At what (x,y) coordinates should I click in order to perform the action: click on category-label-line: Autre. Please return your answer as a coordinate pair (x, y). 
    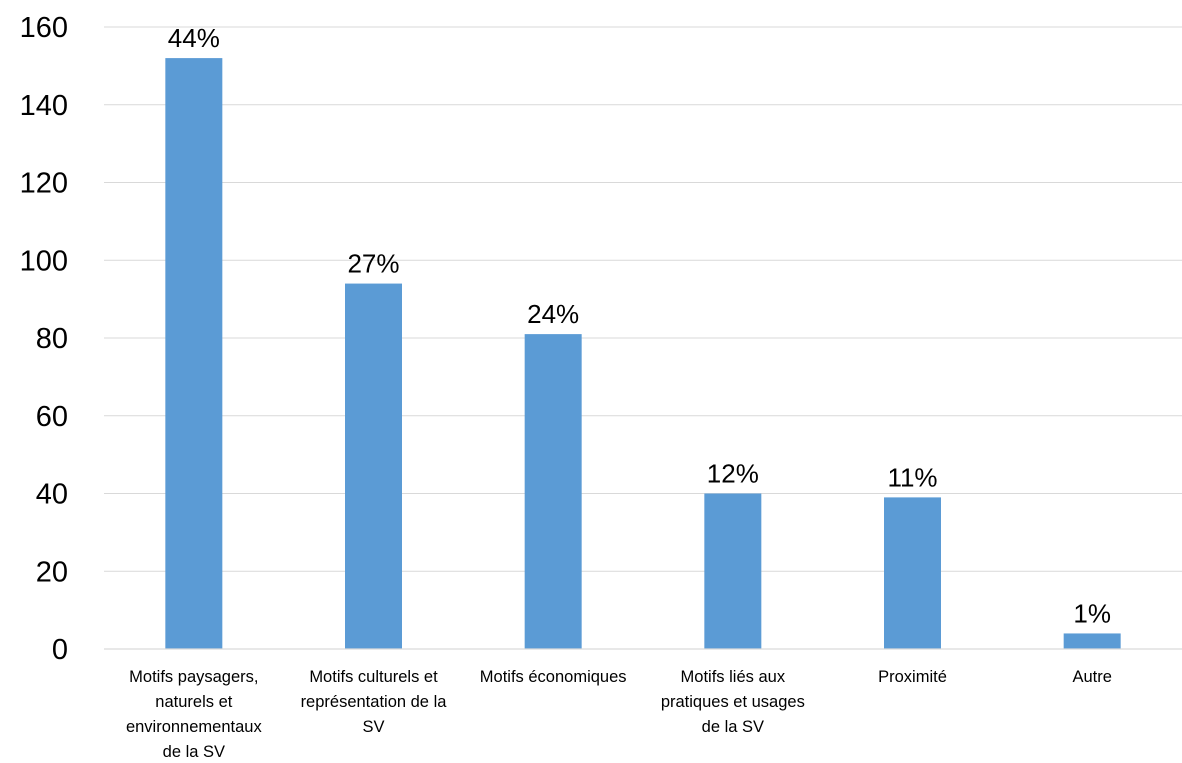
    Looking at the image, I should click on (1091, 677).